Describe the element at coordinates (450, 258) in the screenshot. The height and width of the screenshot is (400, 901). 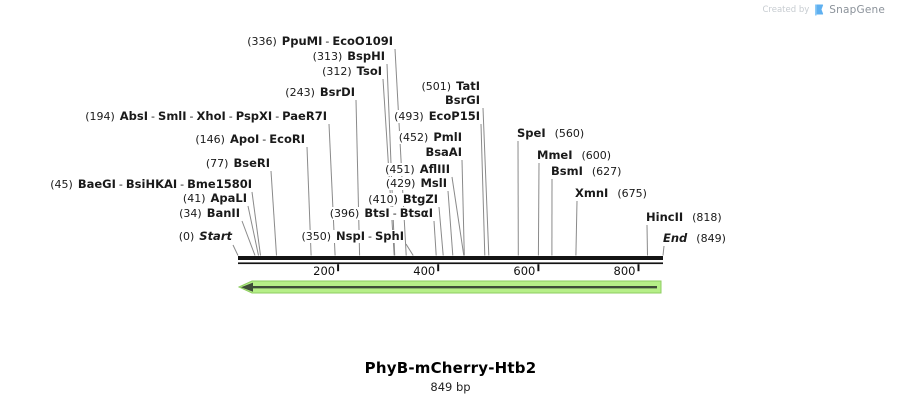
I see `sequence-bar` at that location.